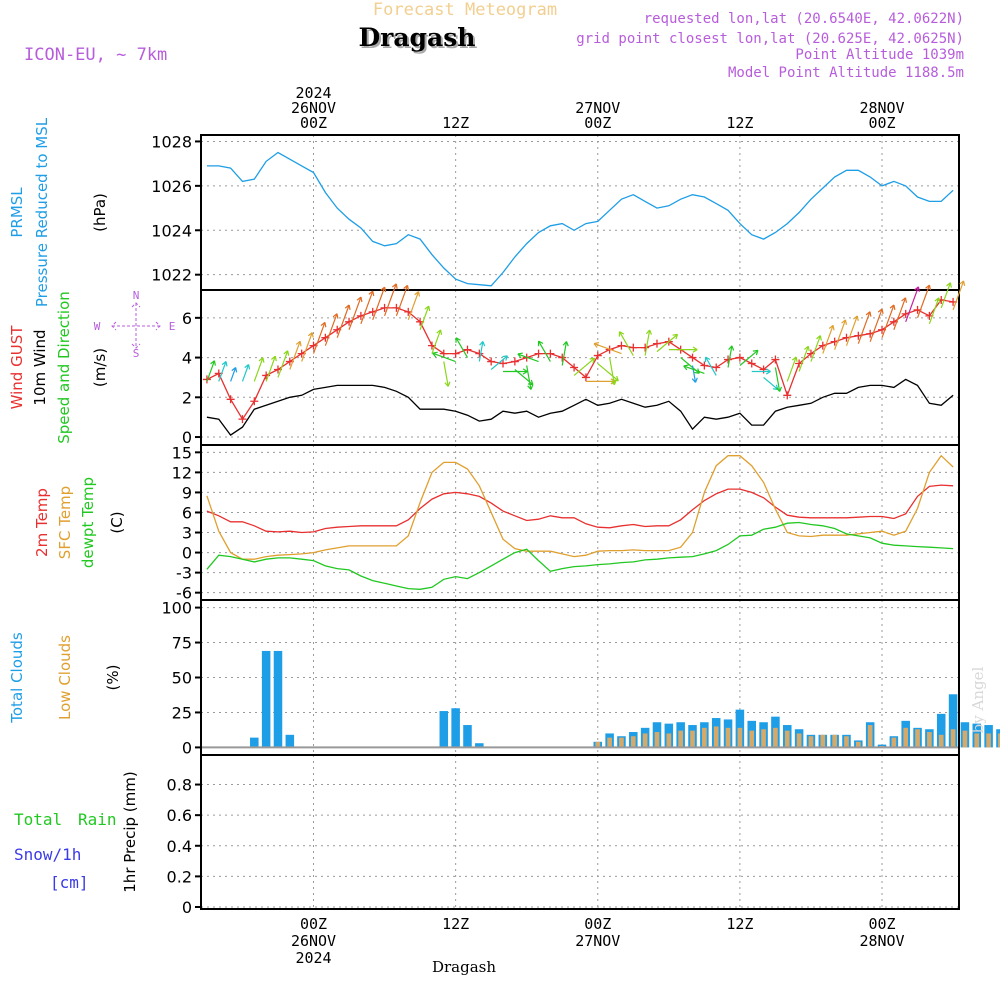  I want to click on panel-precip: 0 0.2 0.4 0.6 0.8 1hr Precip (mm), so click(540, 835).